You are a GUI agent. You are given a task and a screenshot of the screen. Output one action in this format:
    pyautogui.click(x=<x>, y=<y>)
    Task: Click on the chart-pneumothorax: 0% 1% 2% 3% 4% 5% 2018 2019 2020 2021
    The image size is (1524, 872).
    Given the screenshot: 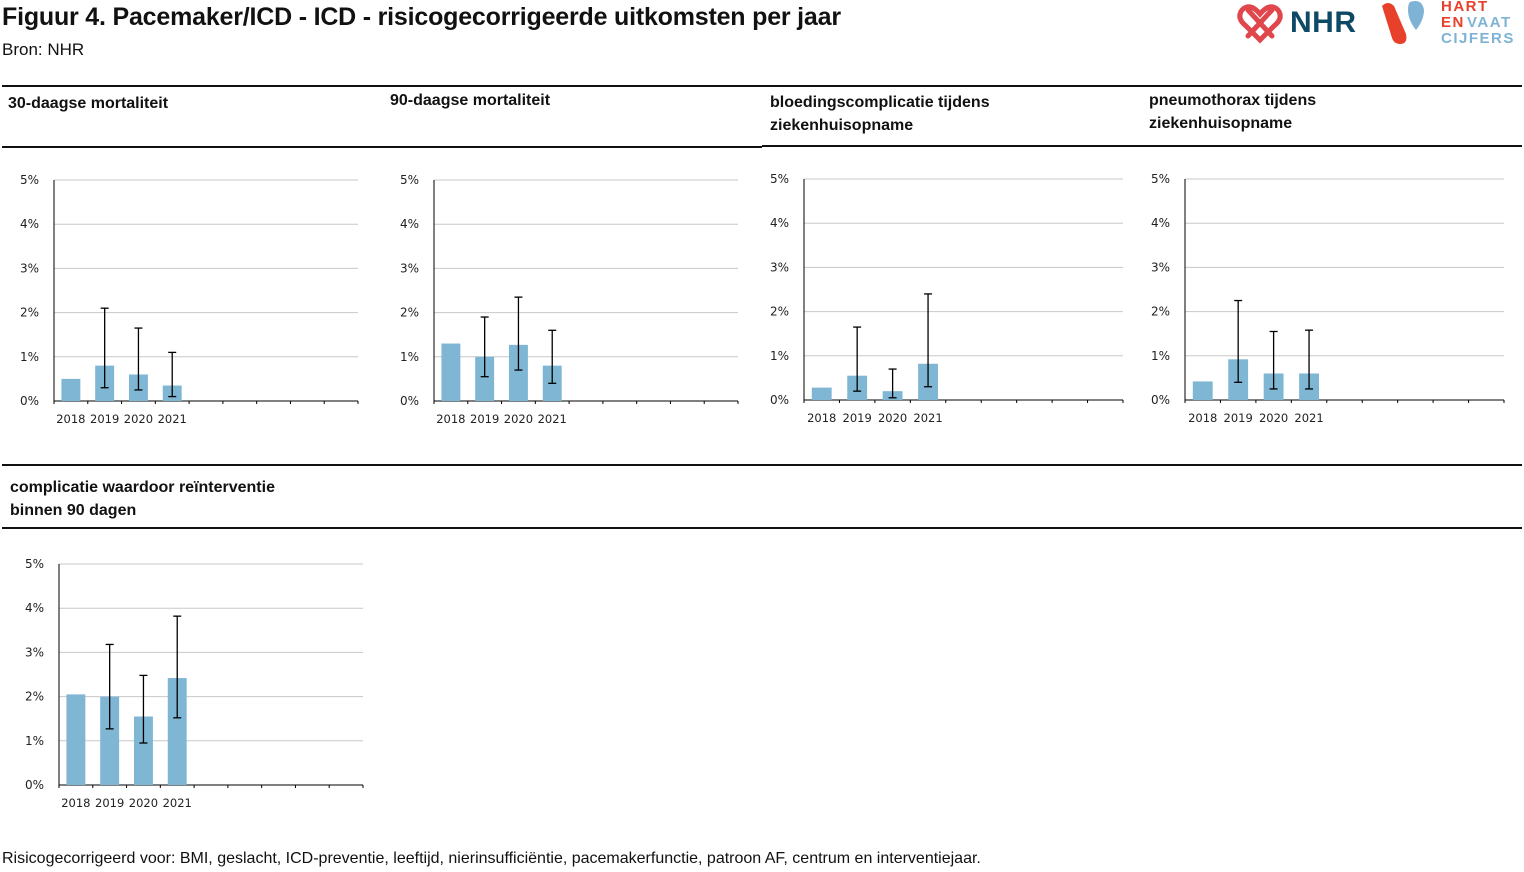 What is the action you would take?
    pyautogui.click(x=1328, y=298)
    